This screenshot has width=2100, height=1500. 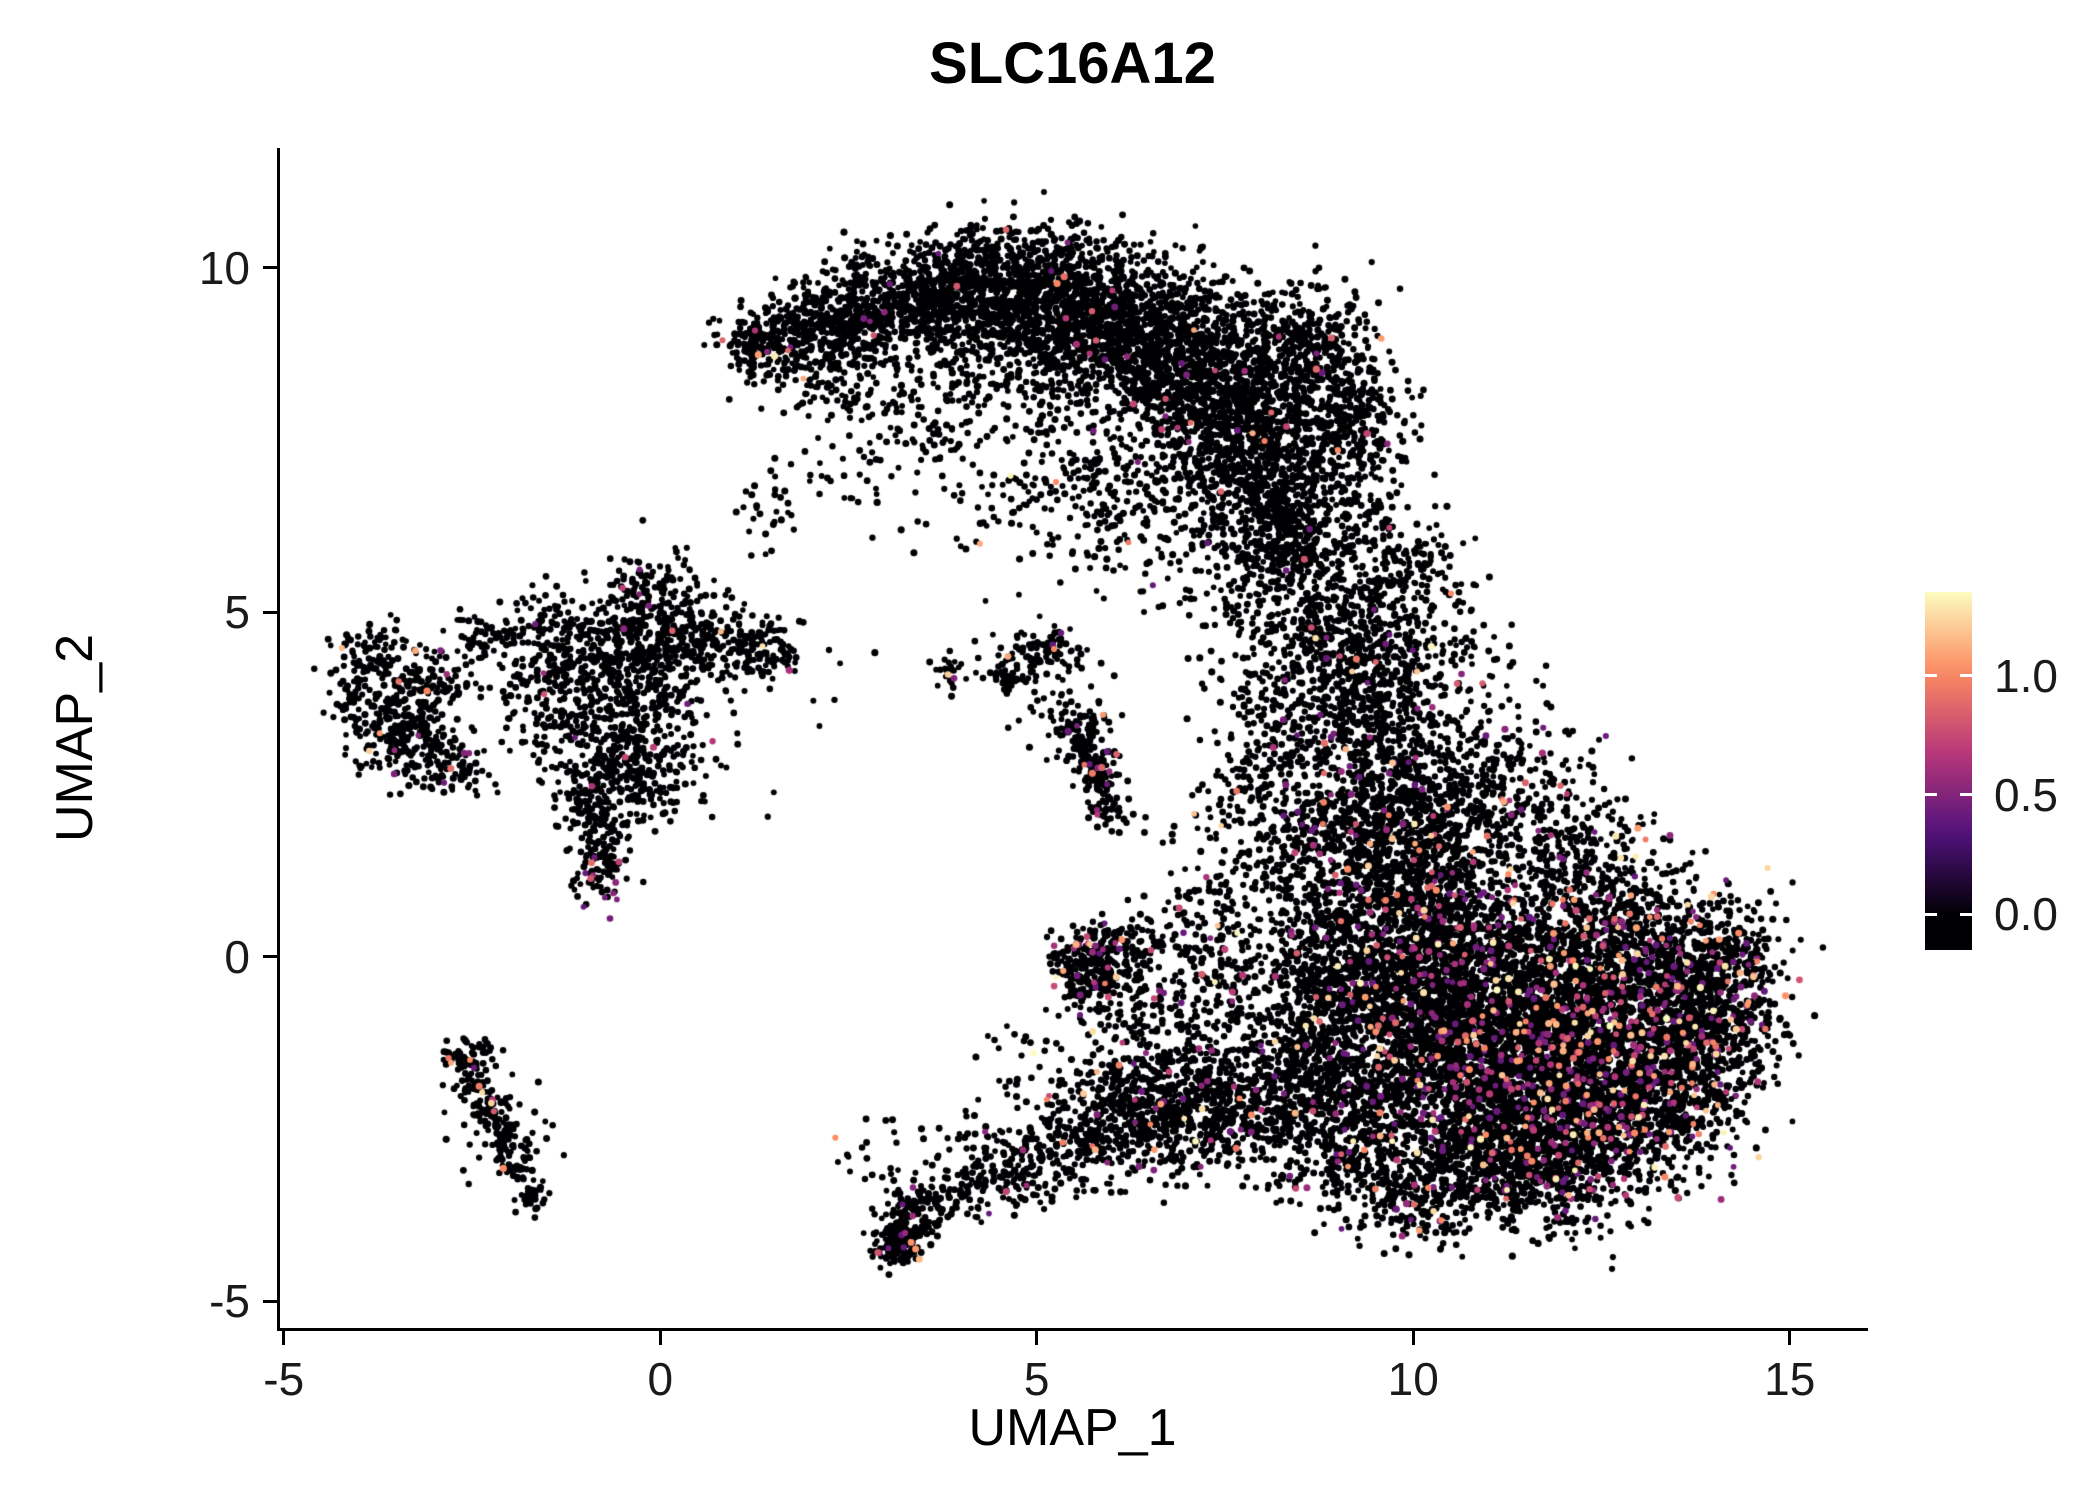 What do you see at coordinates (660, 1379) in the screenshot?
I see `x-tick-label: 0` at bounding box center [660, 1379].